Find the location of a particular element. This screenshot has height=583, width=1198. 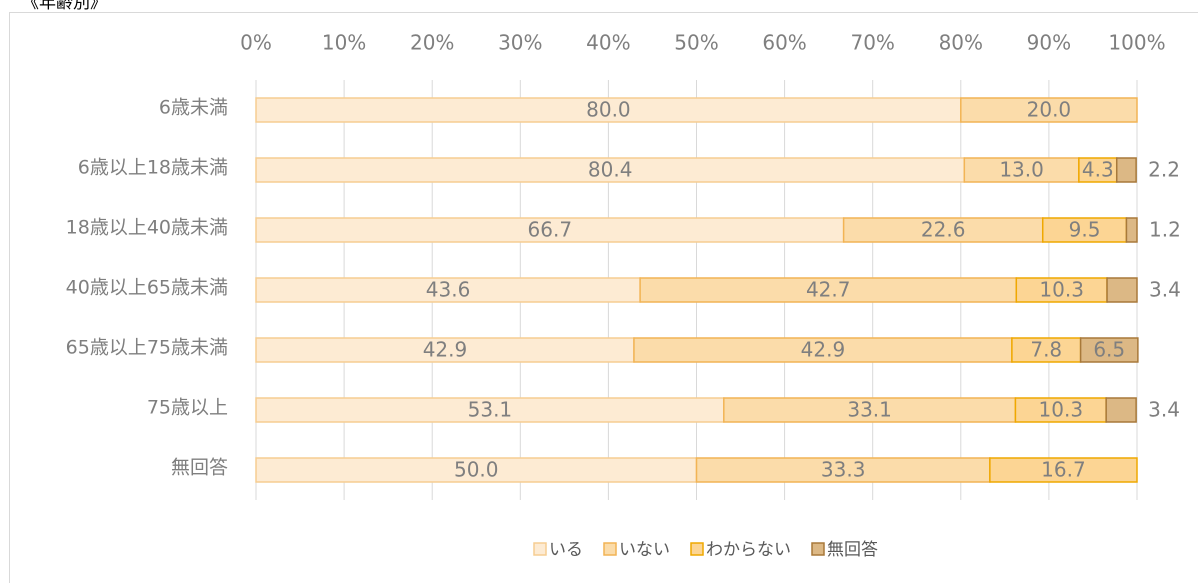

x-tick-label: 30% is located at coordinates (520, 43).